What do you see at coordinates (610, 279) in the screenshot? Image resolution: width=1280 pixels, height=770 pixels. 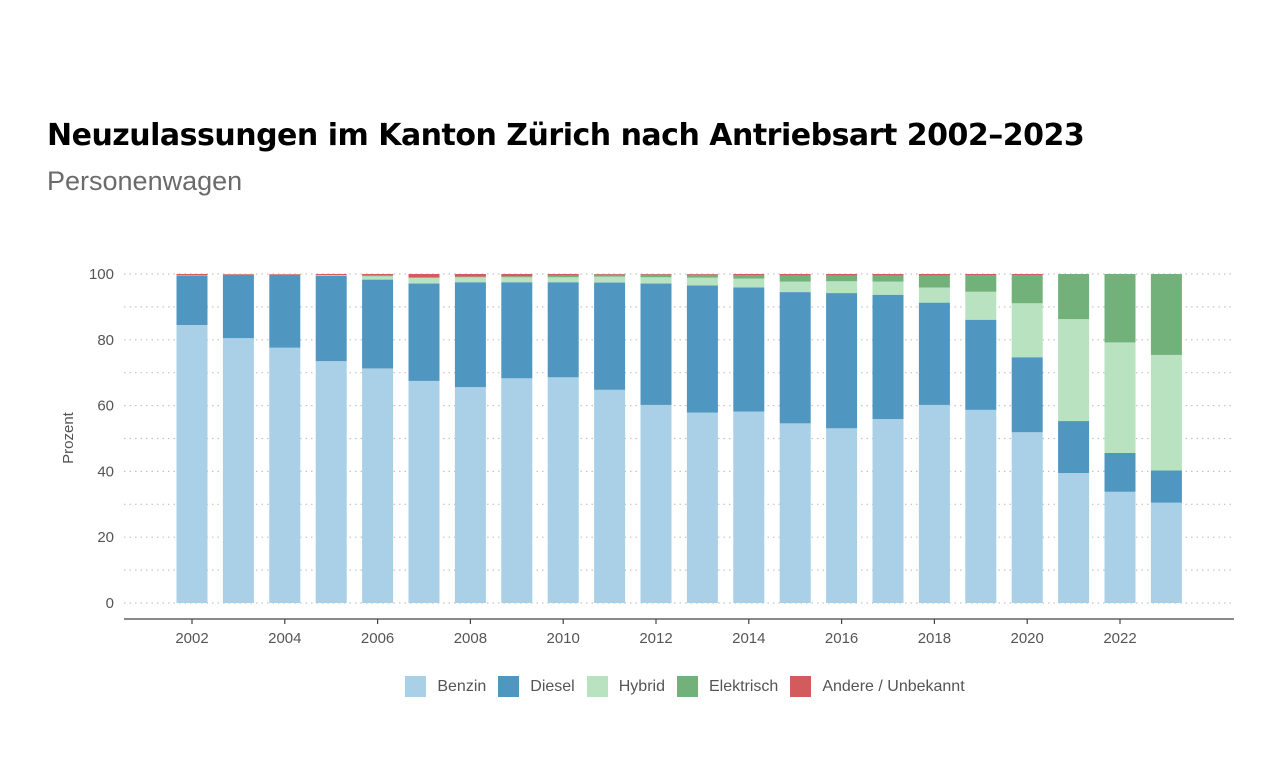 I see `bar-segment-hybrid-2011` at bounding box center [610, 279].